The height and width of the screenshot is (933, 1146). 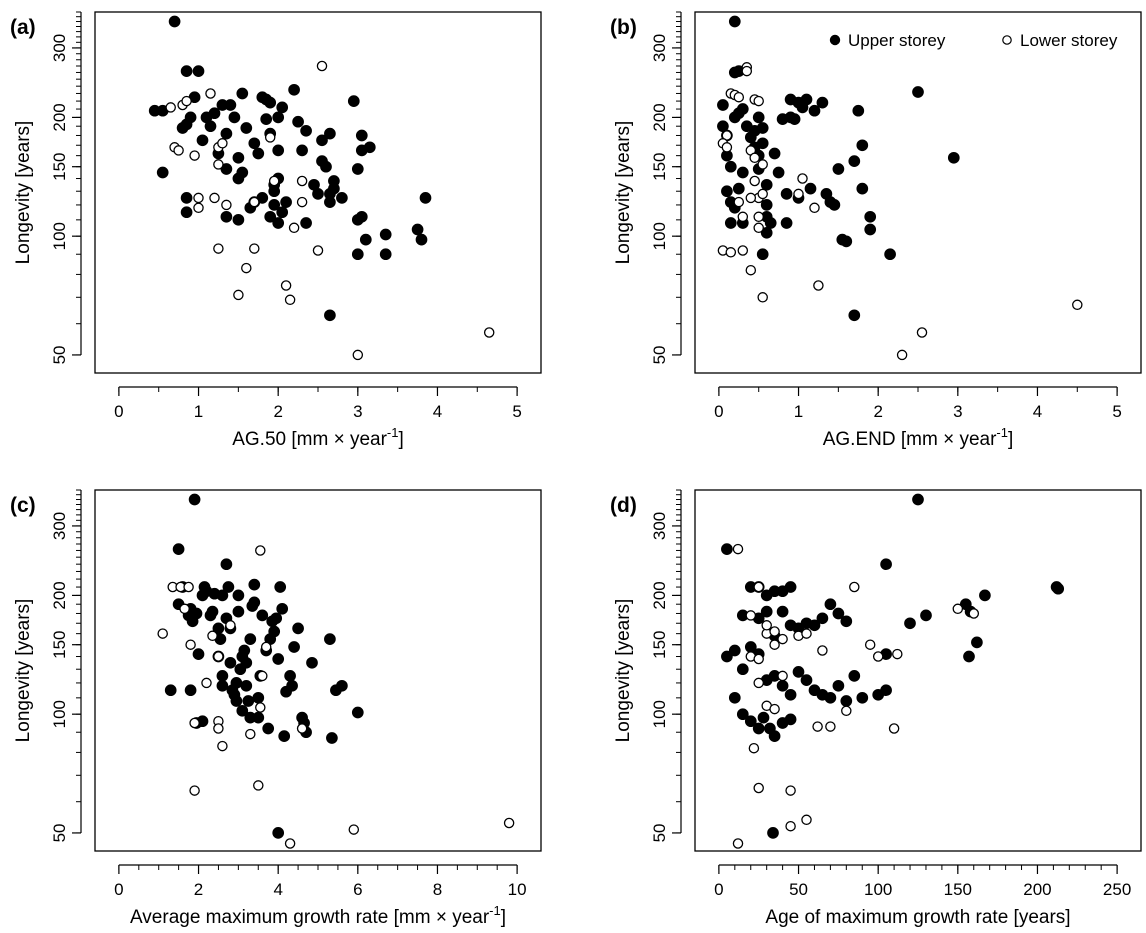 What do you see at coordinates (918, 437) in the screenshot?
I see `x-axis-title: AG.END [mm × year-1]` at bounding box center [918, 437].